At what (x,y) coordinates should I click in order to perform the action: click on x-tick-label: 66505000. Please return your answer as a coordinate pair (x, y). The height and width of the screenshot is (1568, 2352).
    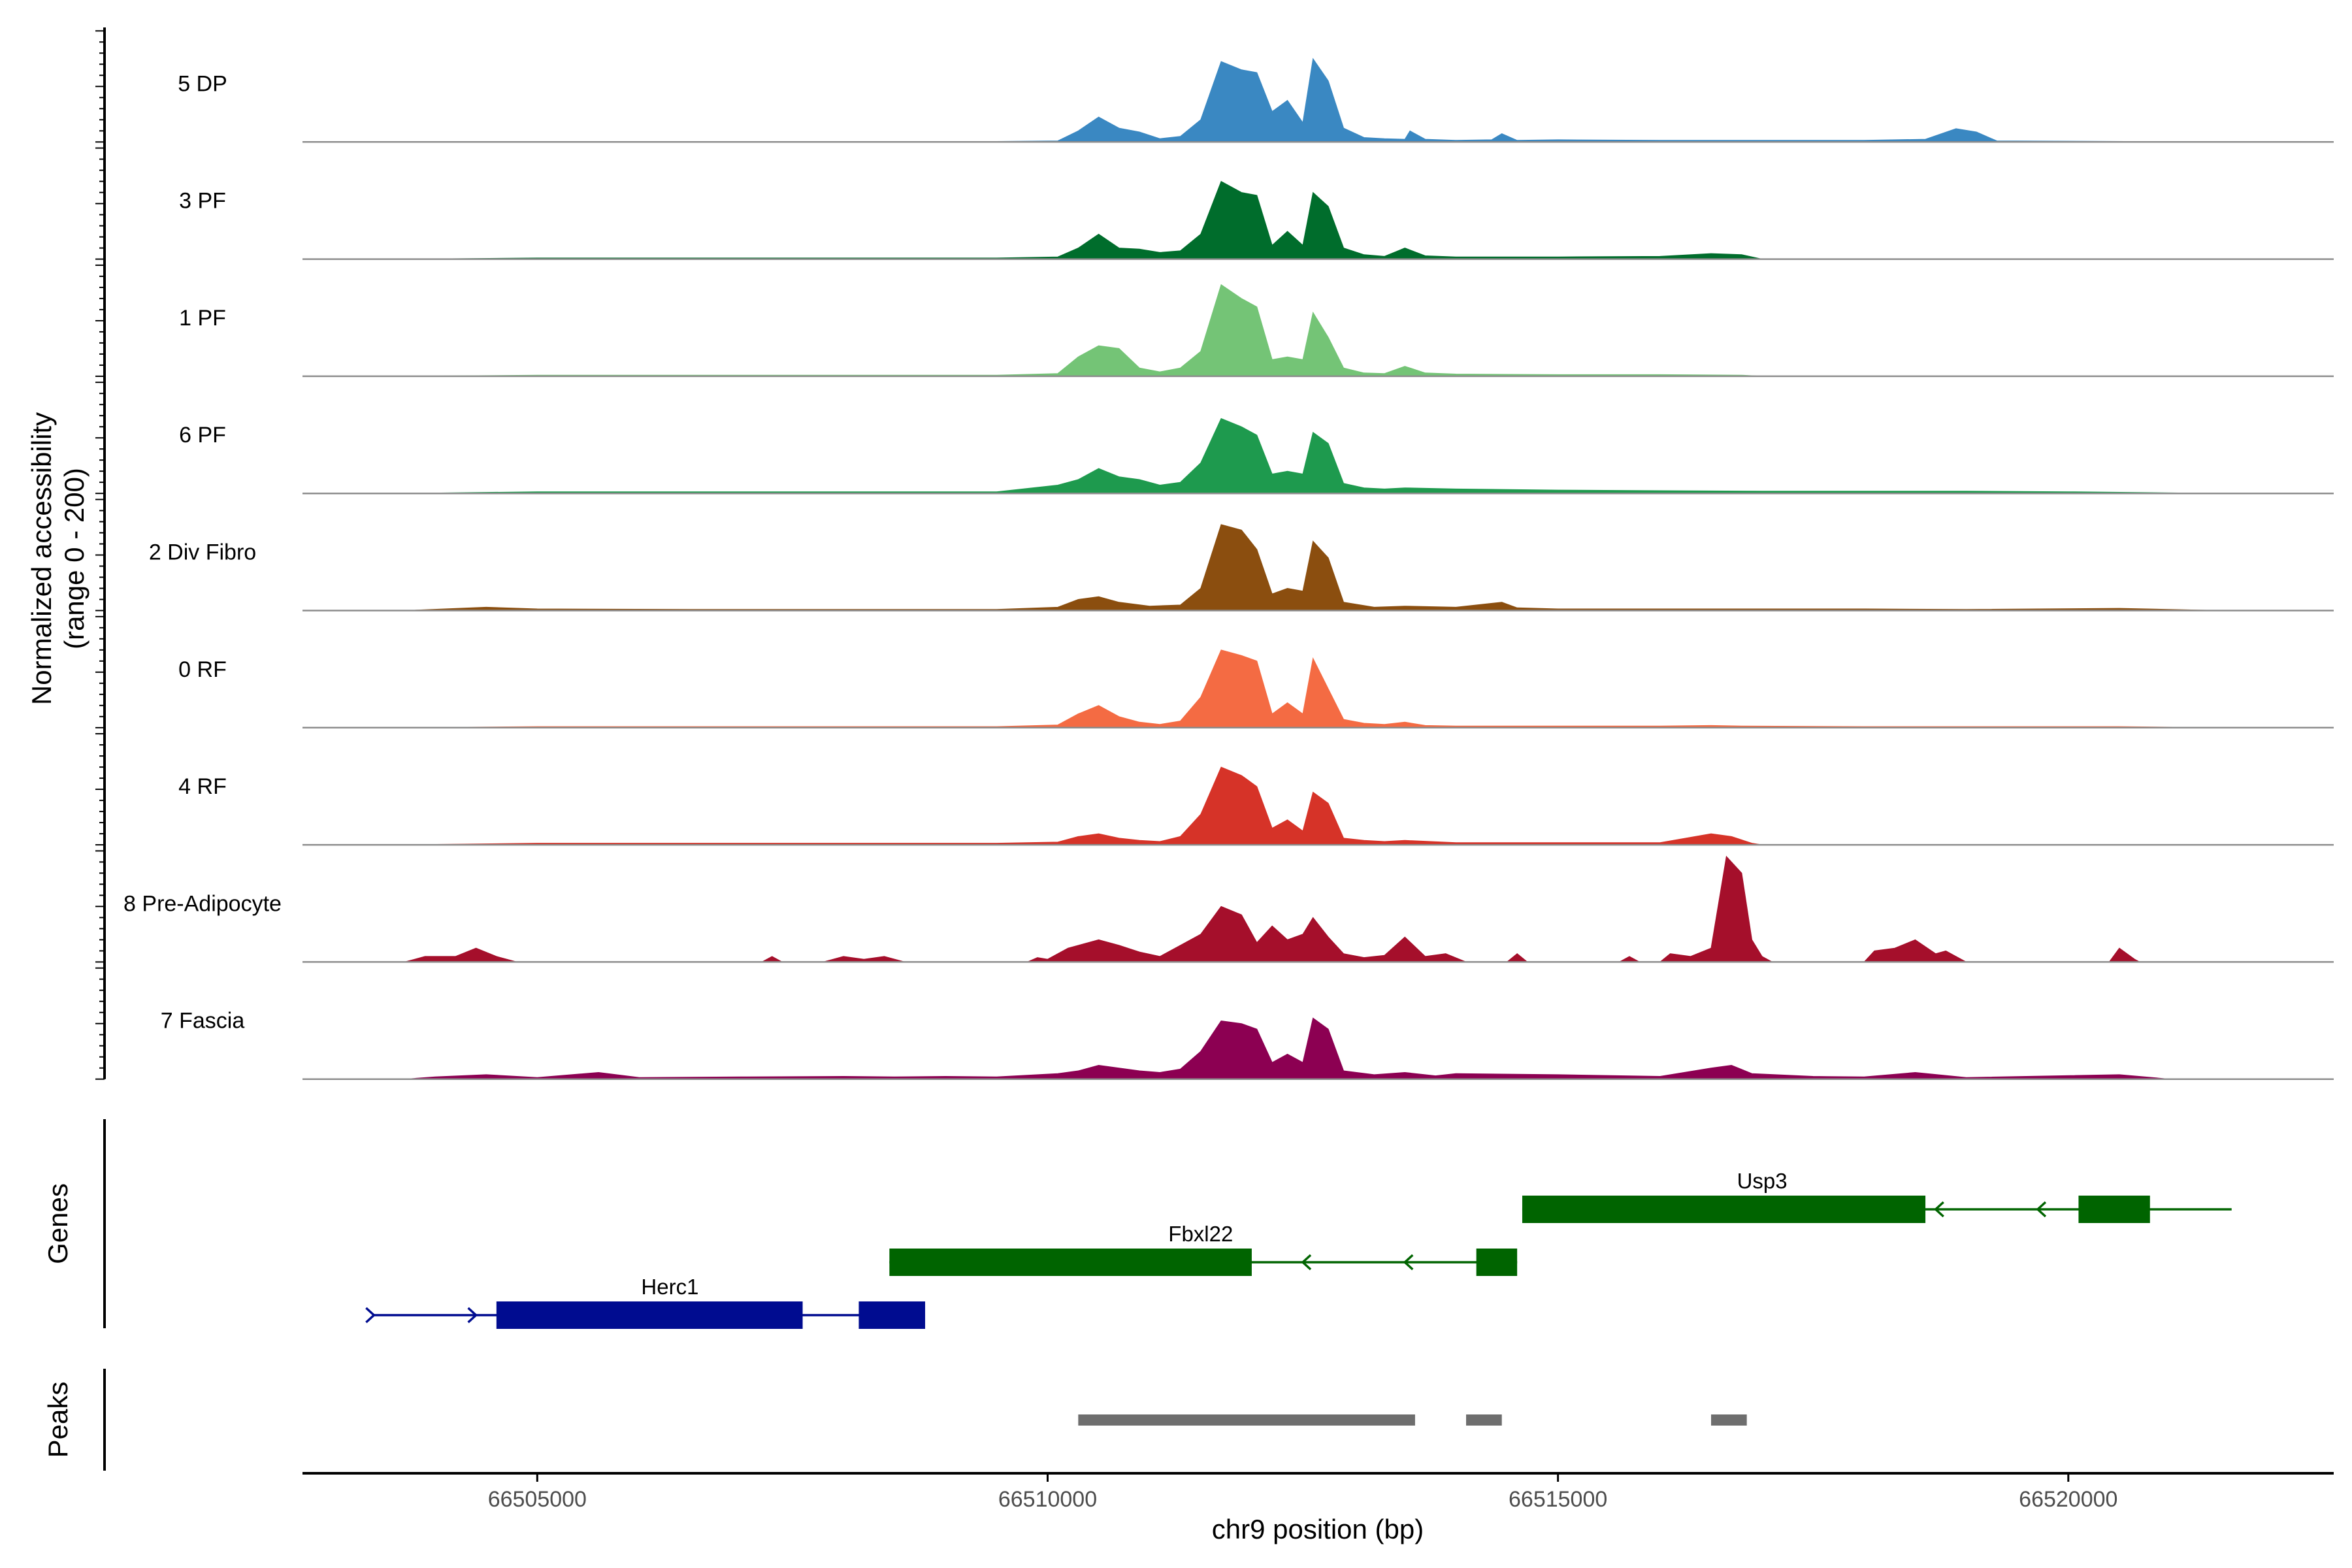
    Looking at the image, I should click on (537, 1499).